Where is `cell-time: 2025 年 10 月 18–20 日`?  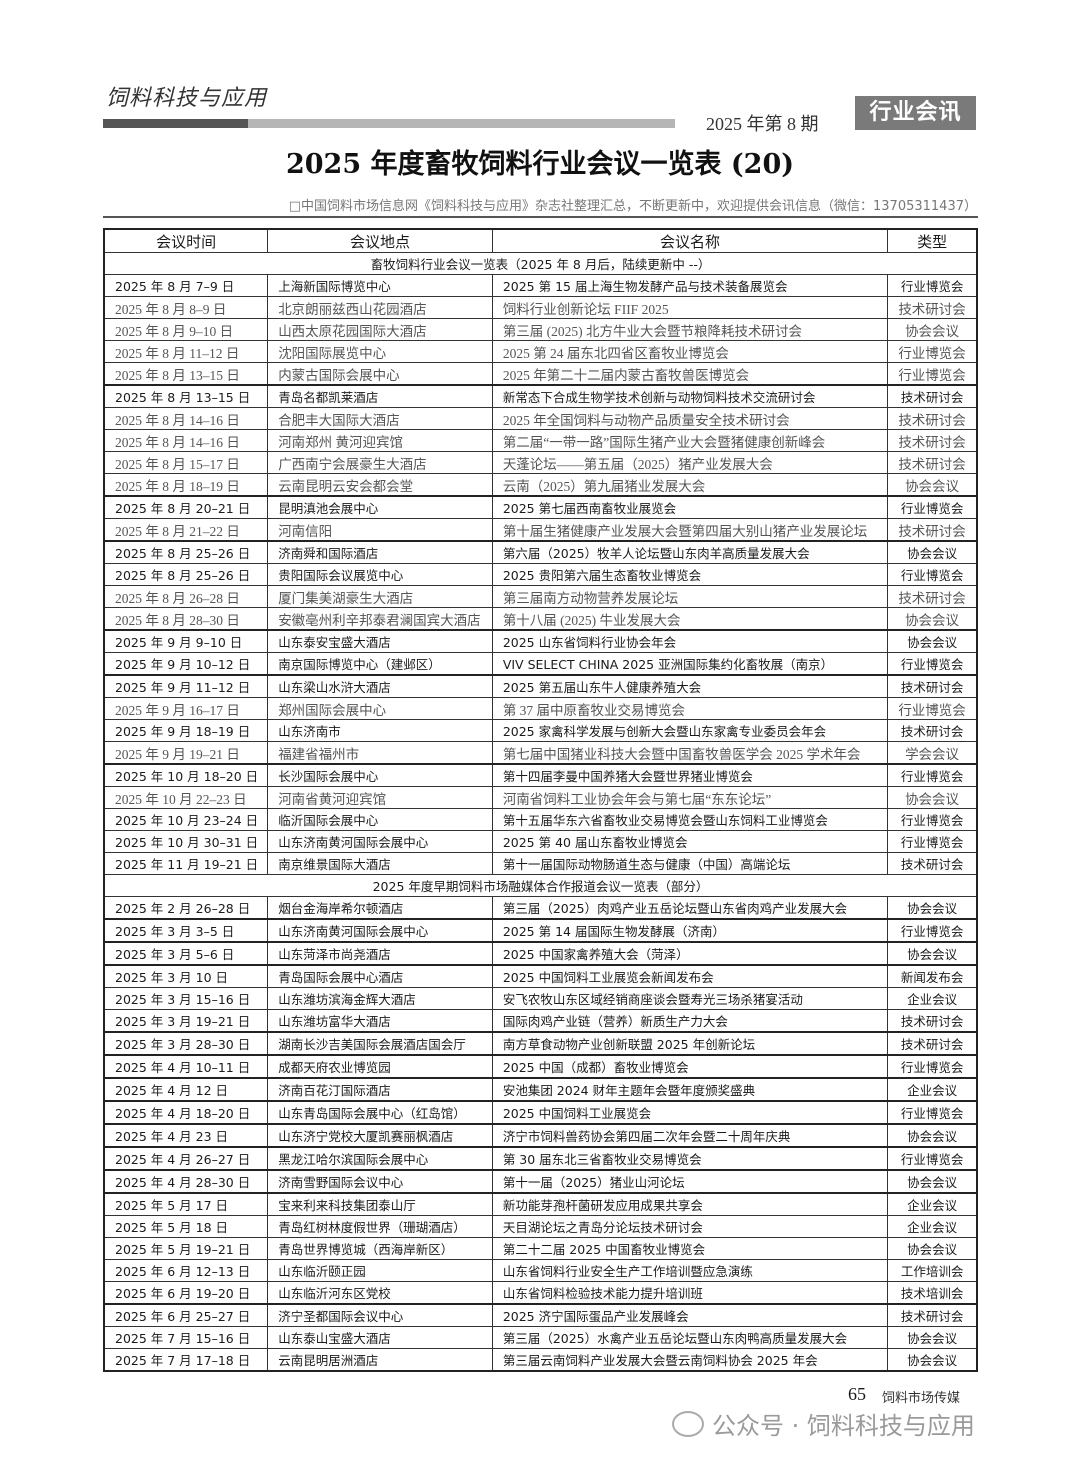
cell-time: 2025 年 10 月 18–20 日 is located at coordinates (186, 775).